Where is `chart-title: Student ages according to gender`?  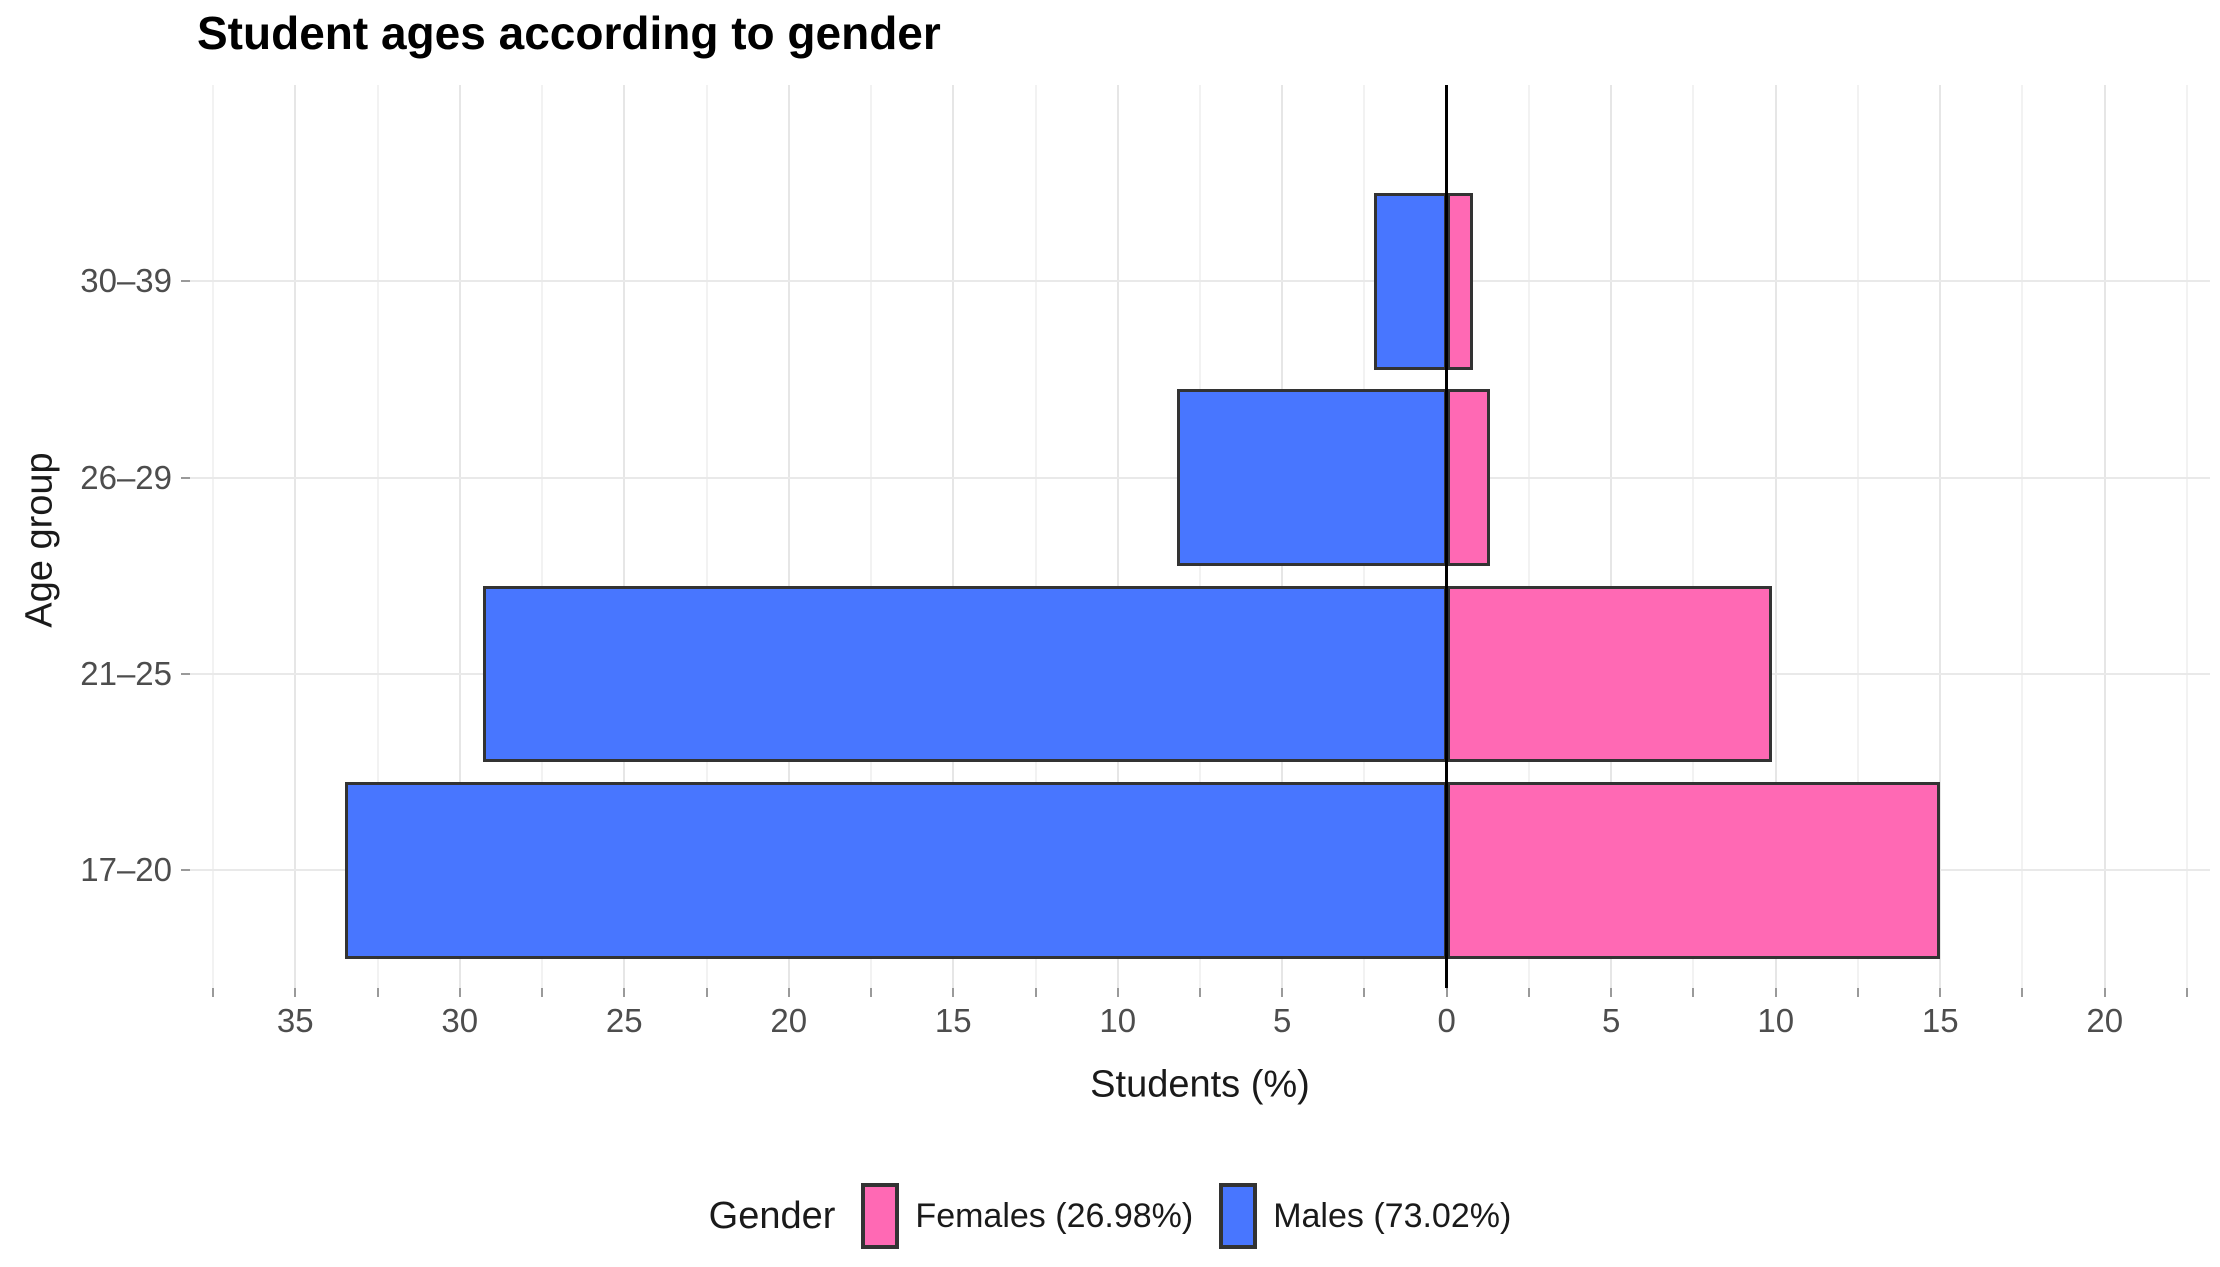
chart-title: Student ages according to gender is located at coordinates (569, 33).